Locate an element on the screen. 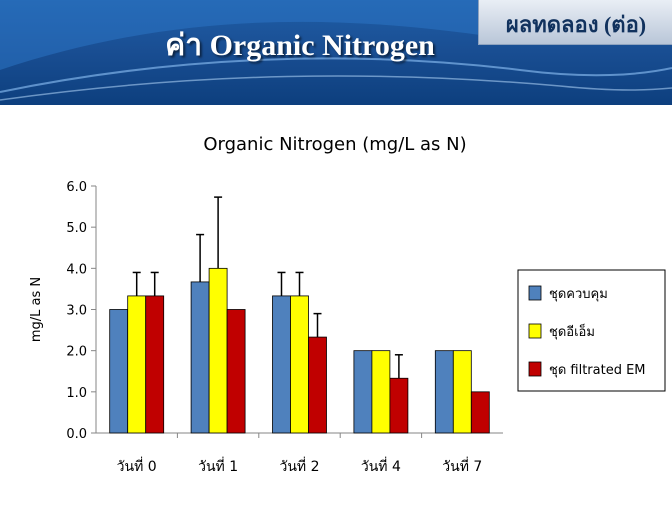 Image resolution: width=672 pixels, height=508 pixels. y-axis-label: mg/L as N is located at coordinates (36, 309).